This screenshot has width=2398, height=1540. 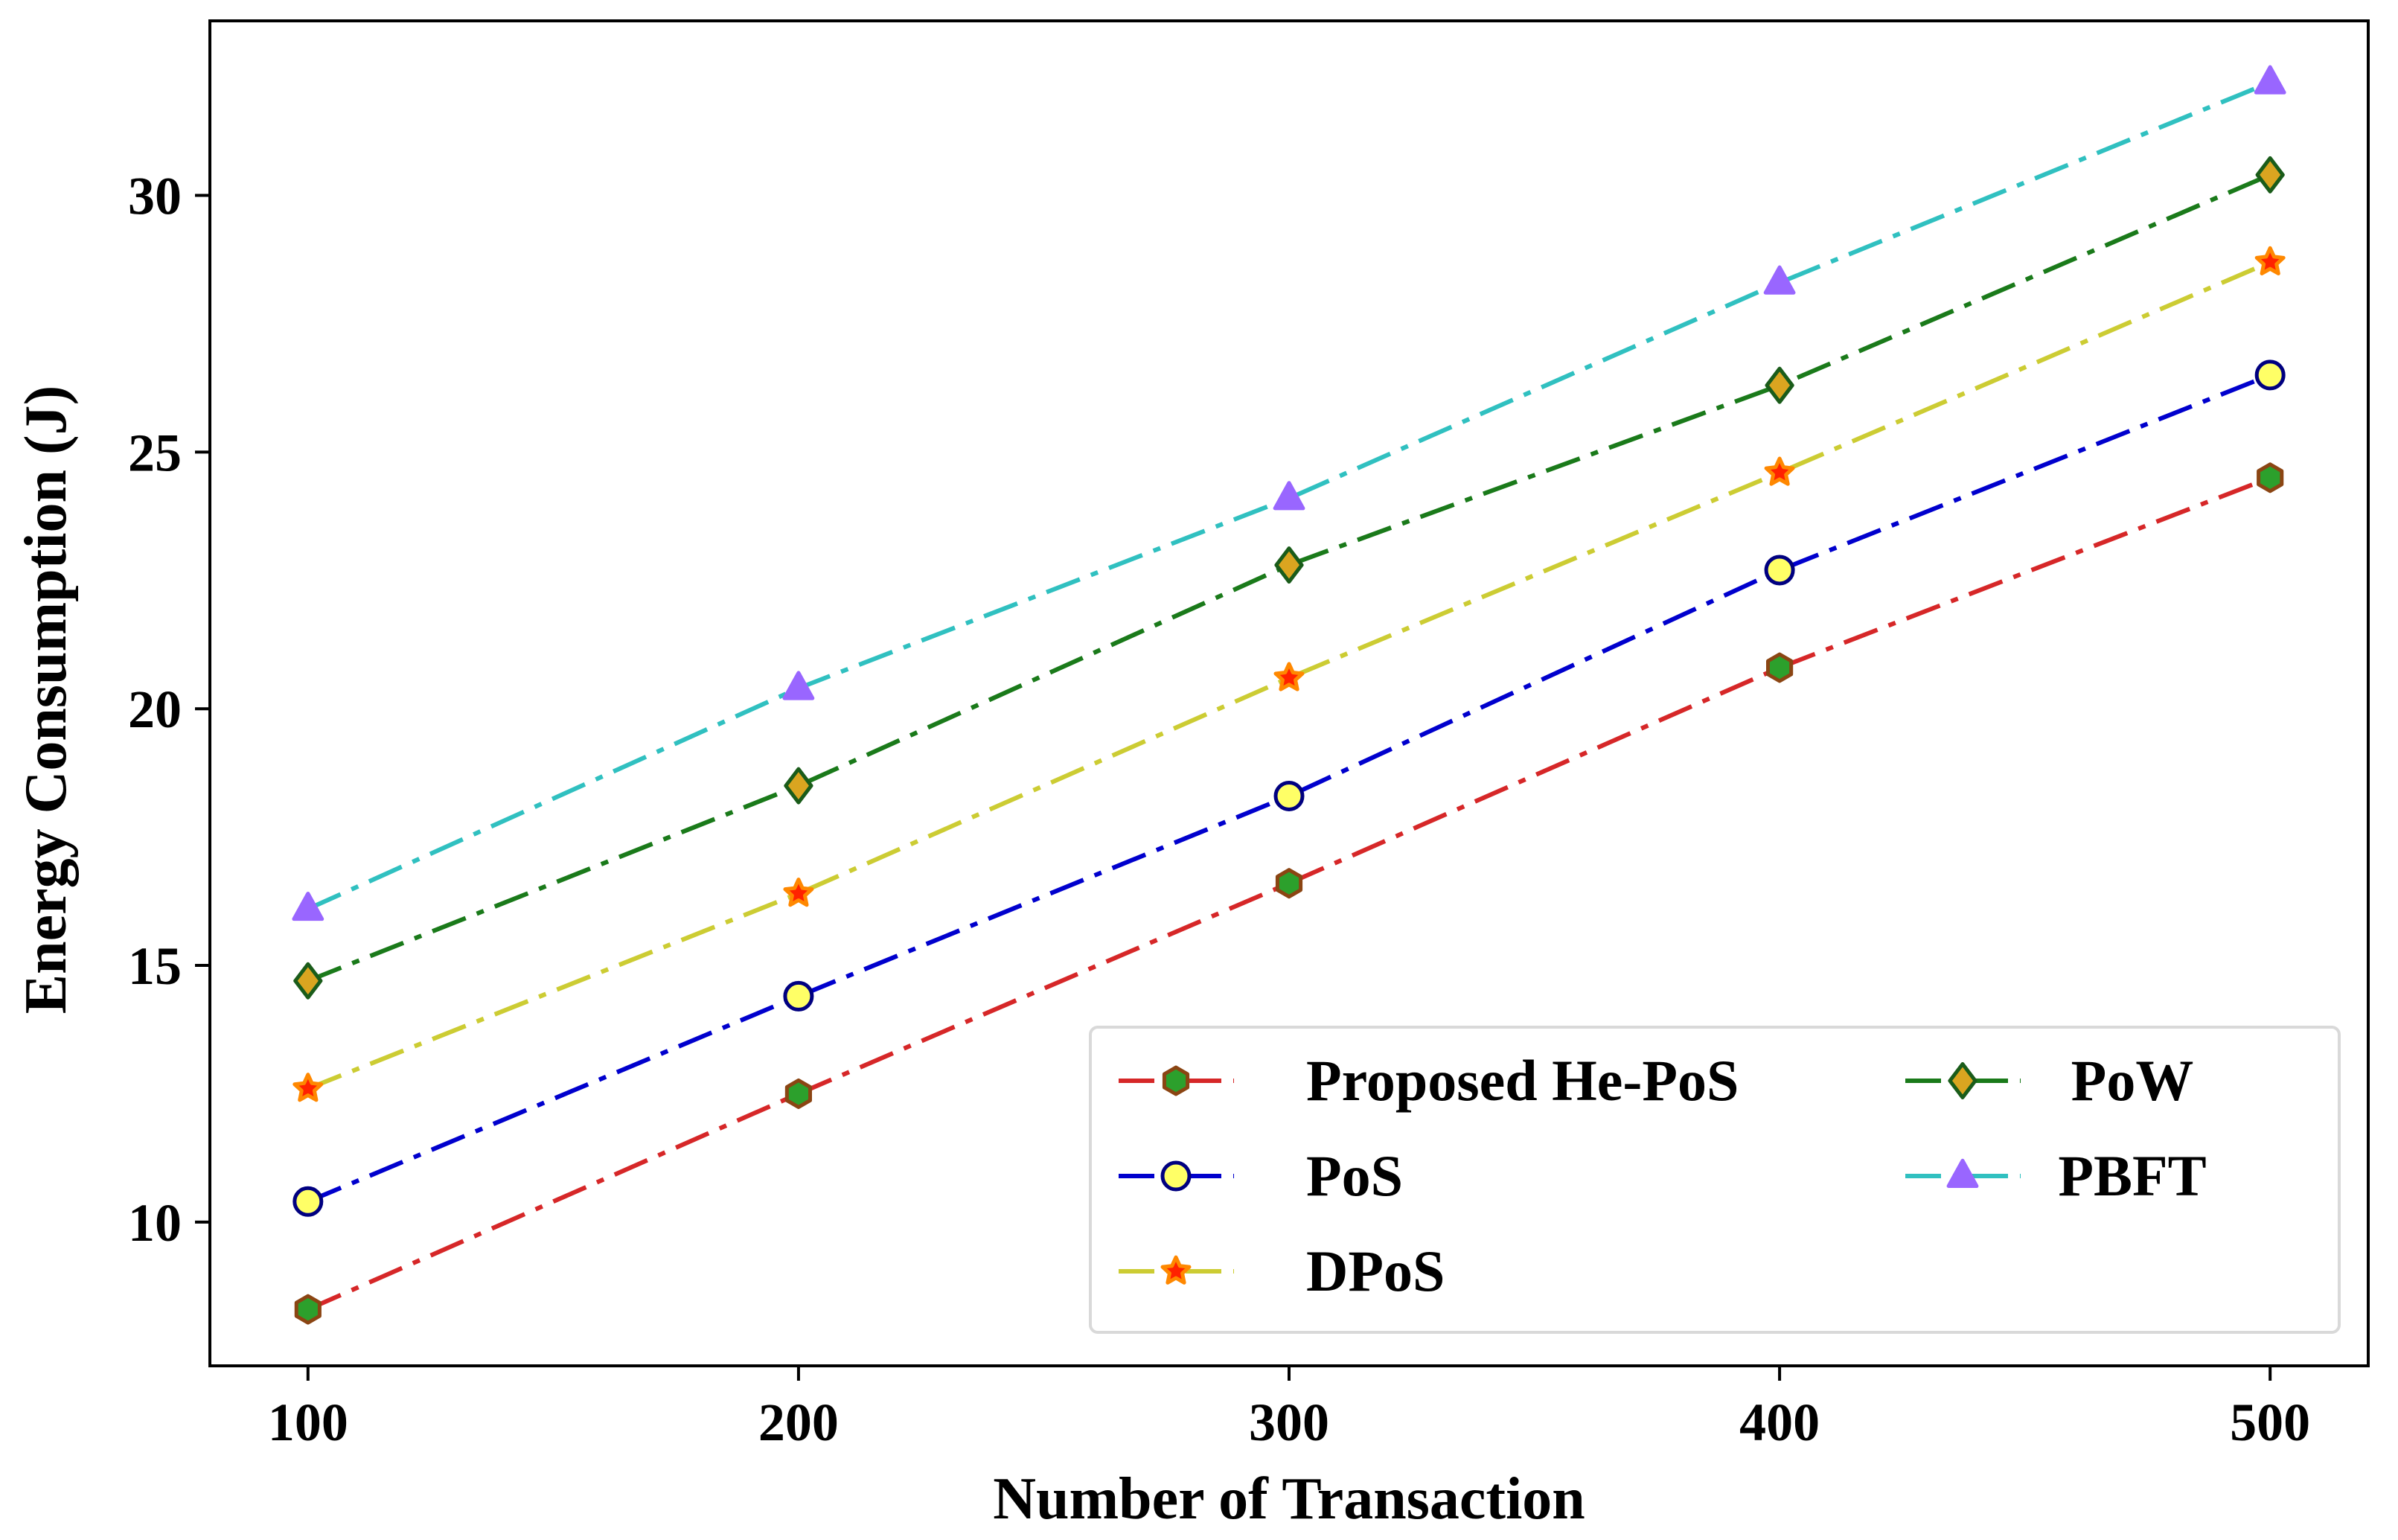 I want to click on x-tick-label: 200, so click(x=799, y=1422).